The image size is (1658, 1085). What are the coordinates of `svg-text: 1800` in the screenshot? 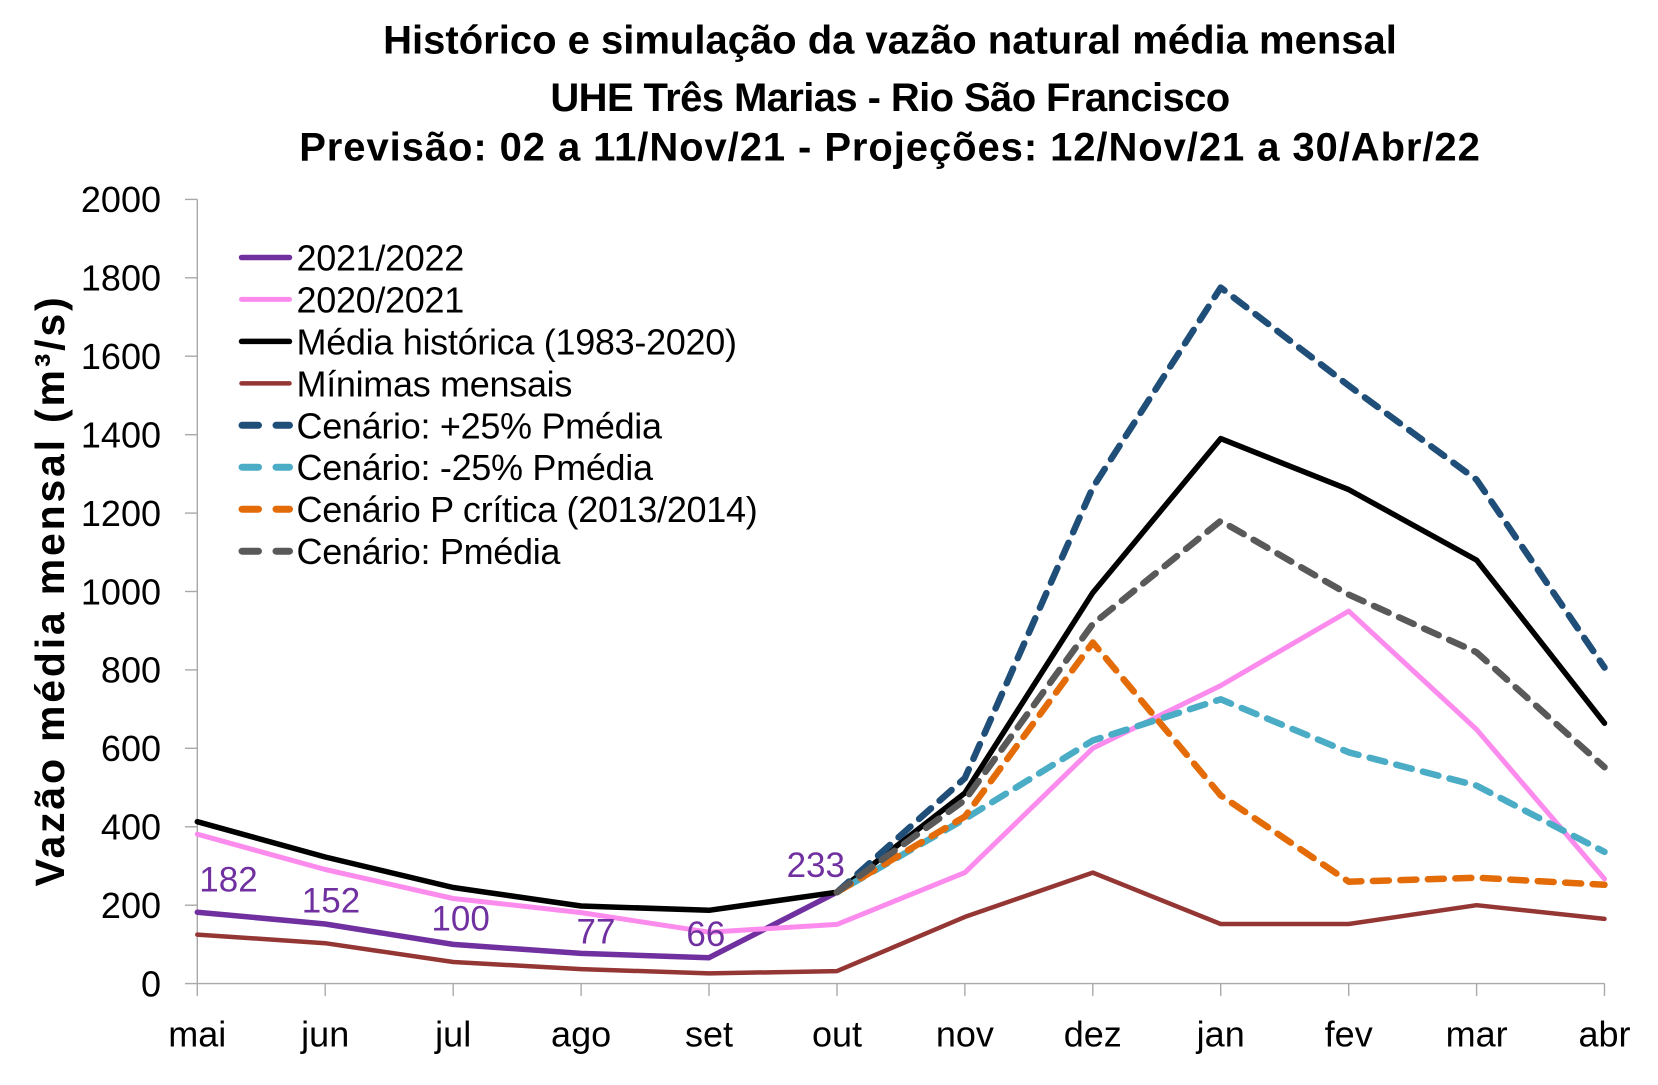 It's located at (121, 278).